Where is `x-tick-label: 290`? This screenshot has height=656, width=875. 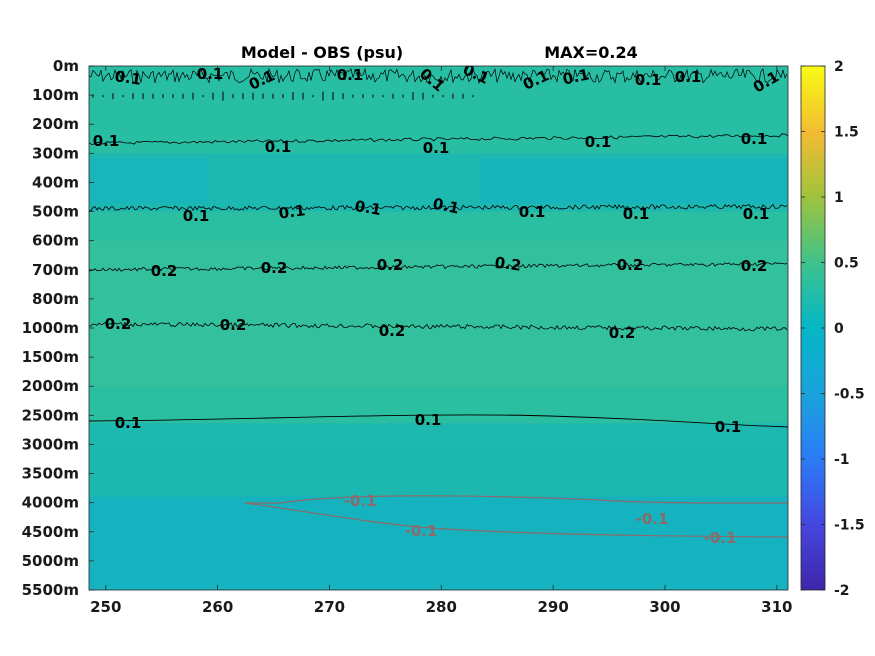
x-tick-label: 290 is located at coordinates (552, 607).